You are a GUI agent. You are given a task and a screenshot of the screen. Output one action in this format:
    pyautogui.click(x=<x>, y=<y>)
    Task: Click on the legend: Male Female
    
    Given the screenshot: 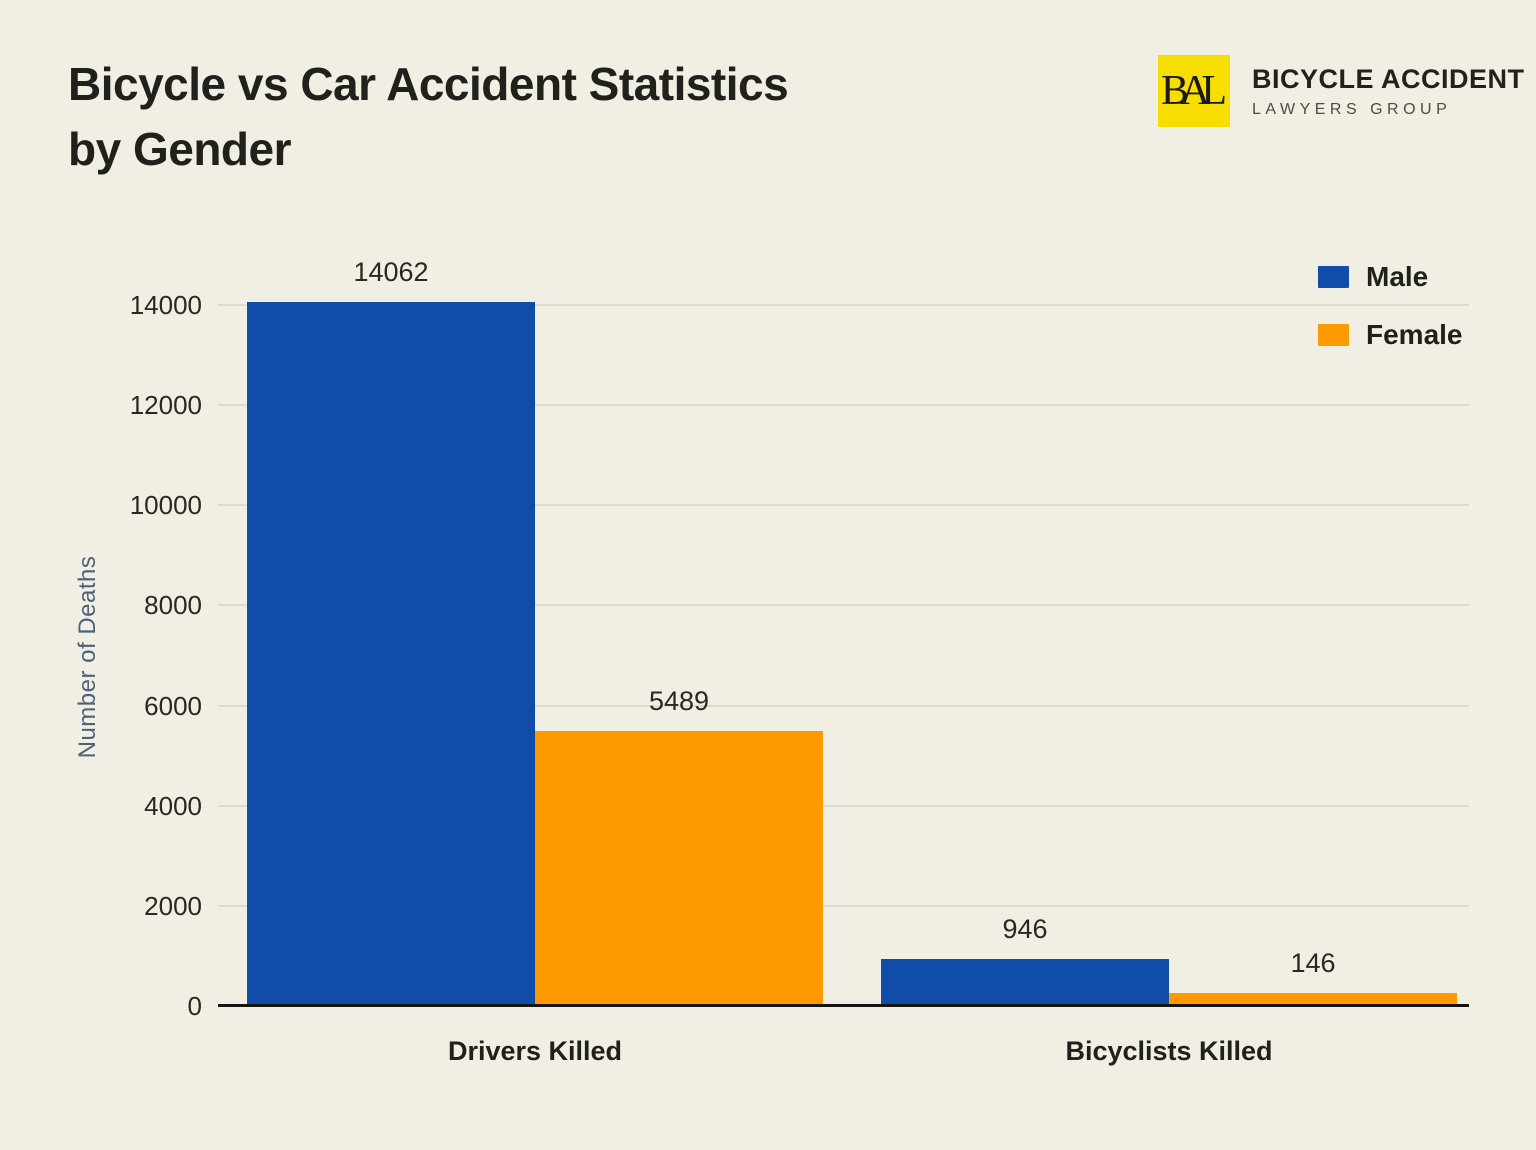 What is the action you would take?
    pyautogui.click(x=1390, y=318)
    